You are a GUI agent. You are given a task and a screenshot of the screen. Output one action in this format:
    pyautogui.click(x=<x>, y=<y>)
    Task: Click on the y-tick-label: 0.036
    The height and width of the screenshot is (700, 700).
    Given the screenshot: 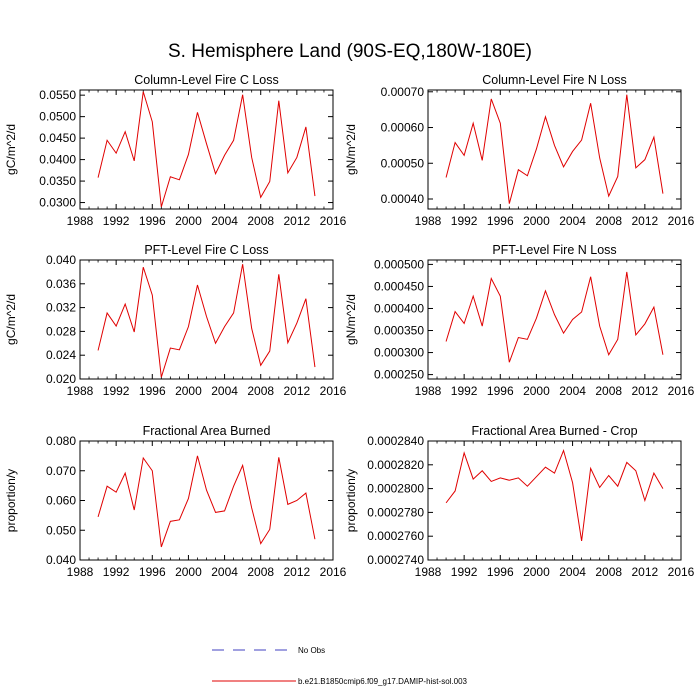 What is the action you would take?
    pyautogui.click(x=61, y=284)
    